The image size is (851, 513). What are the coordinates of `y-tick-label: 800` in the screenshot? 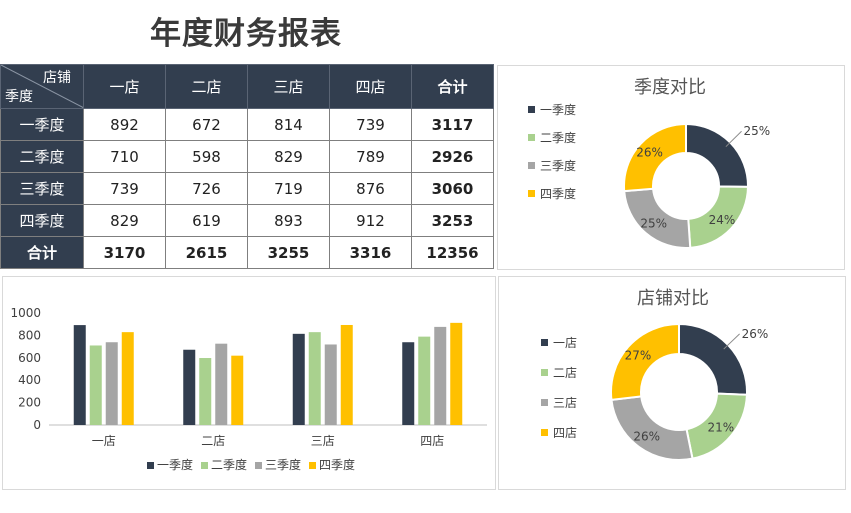 It's located at (29, 335).